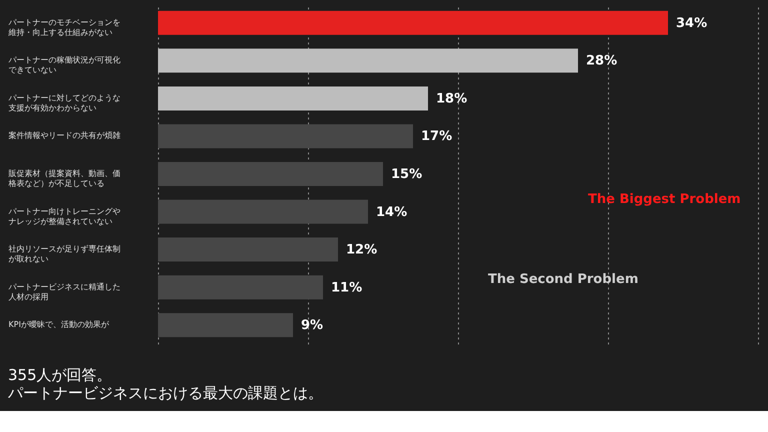  Describe the element at coordinates (602, 61) in the screenshot. I see `data-label: 28%` at that location.